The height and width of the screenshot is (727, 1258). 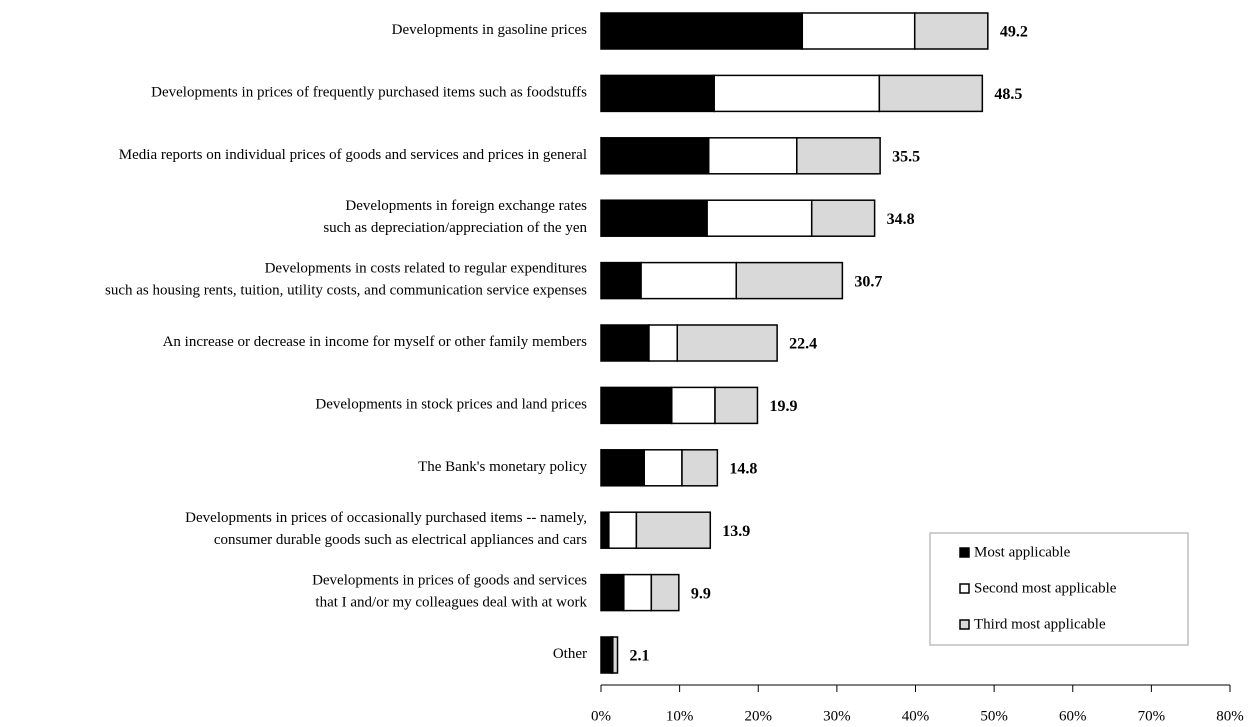 I want to click on total-label: 49.2, so click(x=1014, y=32).